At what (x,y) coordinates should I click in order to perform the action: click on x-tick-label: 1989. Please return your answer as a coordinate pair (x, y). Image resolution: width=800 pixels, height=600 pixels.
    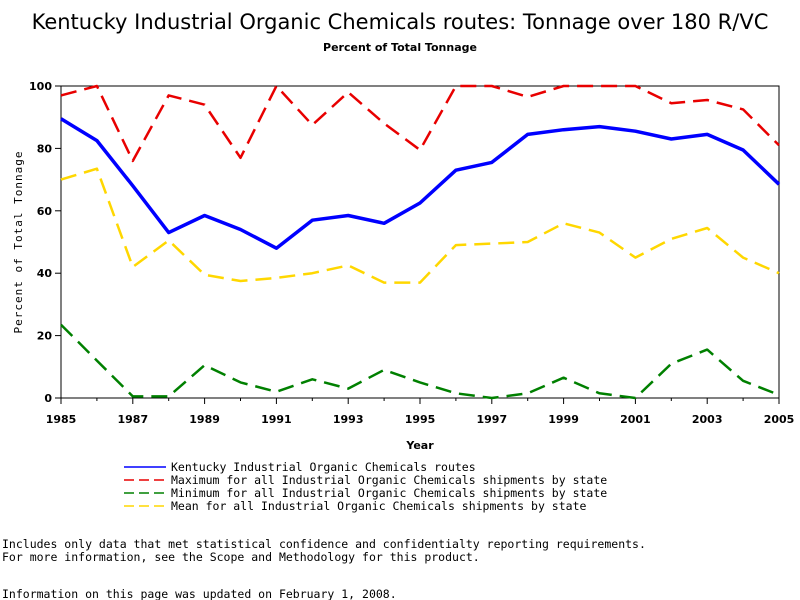
    Looking at the image, I should click on (204, 419).